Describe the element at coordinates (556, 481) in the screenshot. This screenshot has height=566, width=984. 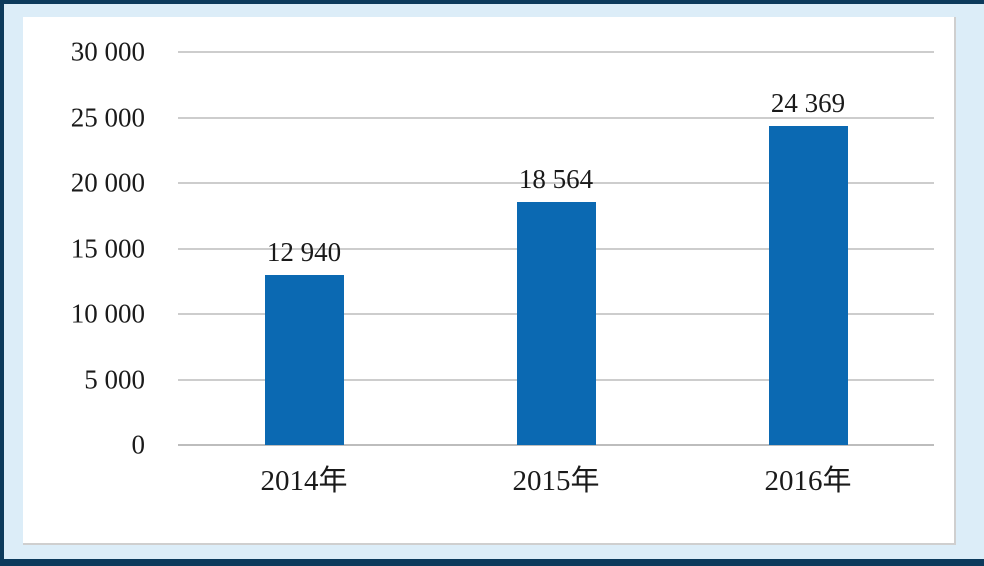
I see `x-category-label: 2015年` at that location.